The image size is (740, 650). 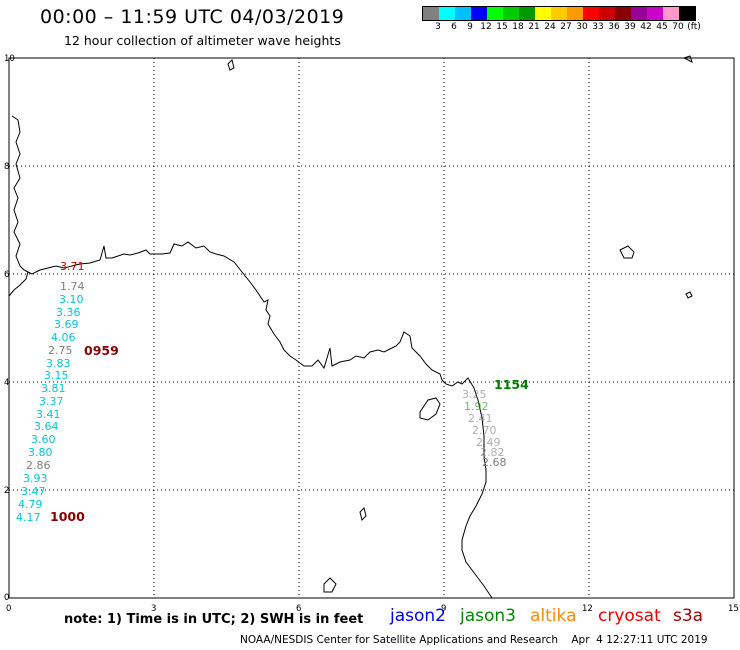 I want to click on color-scale-label: 42, so click(x=646, y=27).